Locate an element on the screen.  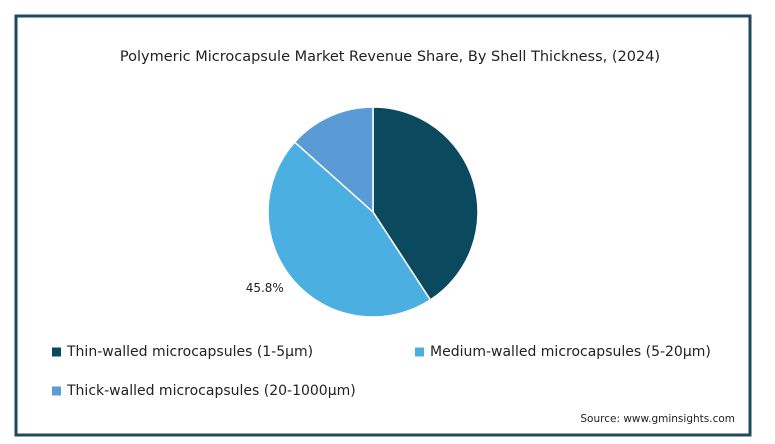
source: Source: www.gminsights.com is located at coordinates (657, 419).